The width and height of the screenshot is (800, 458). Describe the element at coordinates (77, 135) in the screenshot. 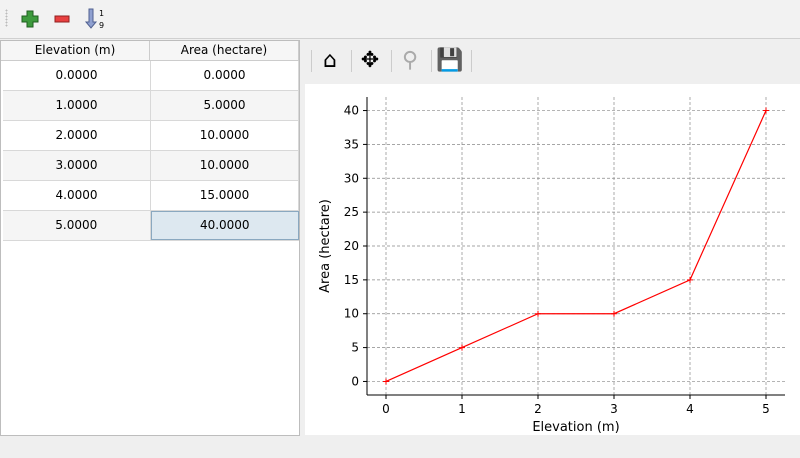

I see `elevation-cell: 2.0000` at that location.